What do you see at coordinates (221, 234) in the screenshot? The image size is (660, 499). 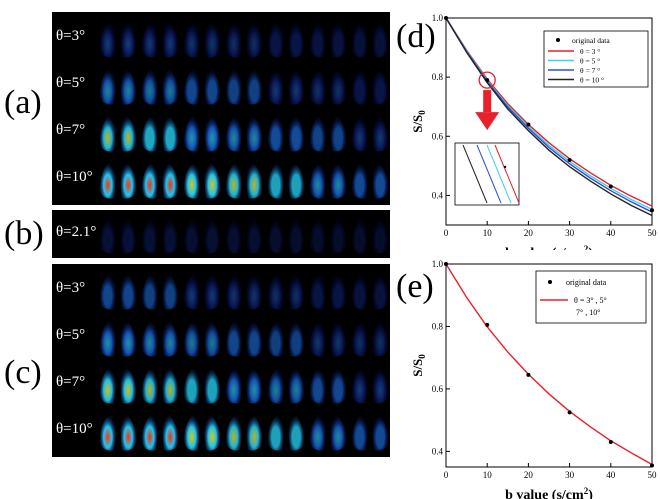 I see `lung-image-grid-b: θ=2.1°` at bounding box center [221, 234].